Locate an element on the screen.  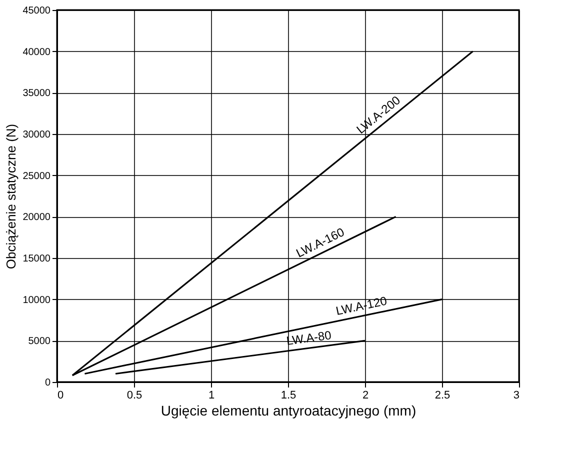
x-tick-label: 3 is located at coordinates (516, 396).